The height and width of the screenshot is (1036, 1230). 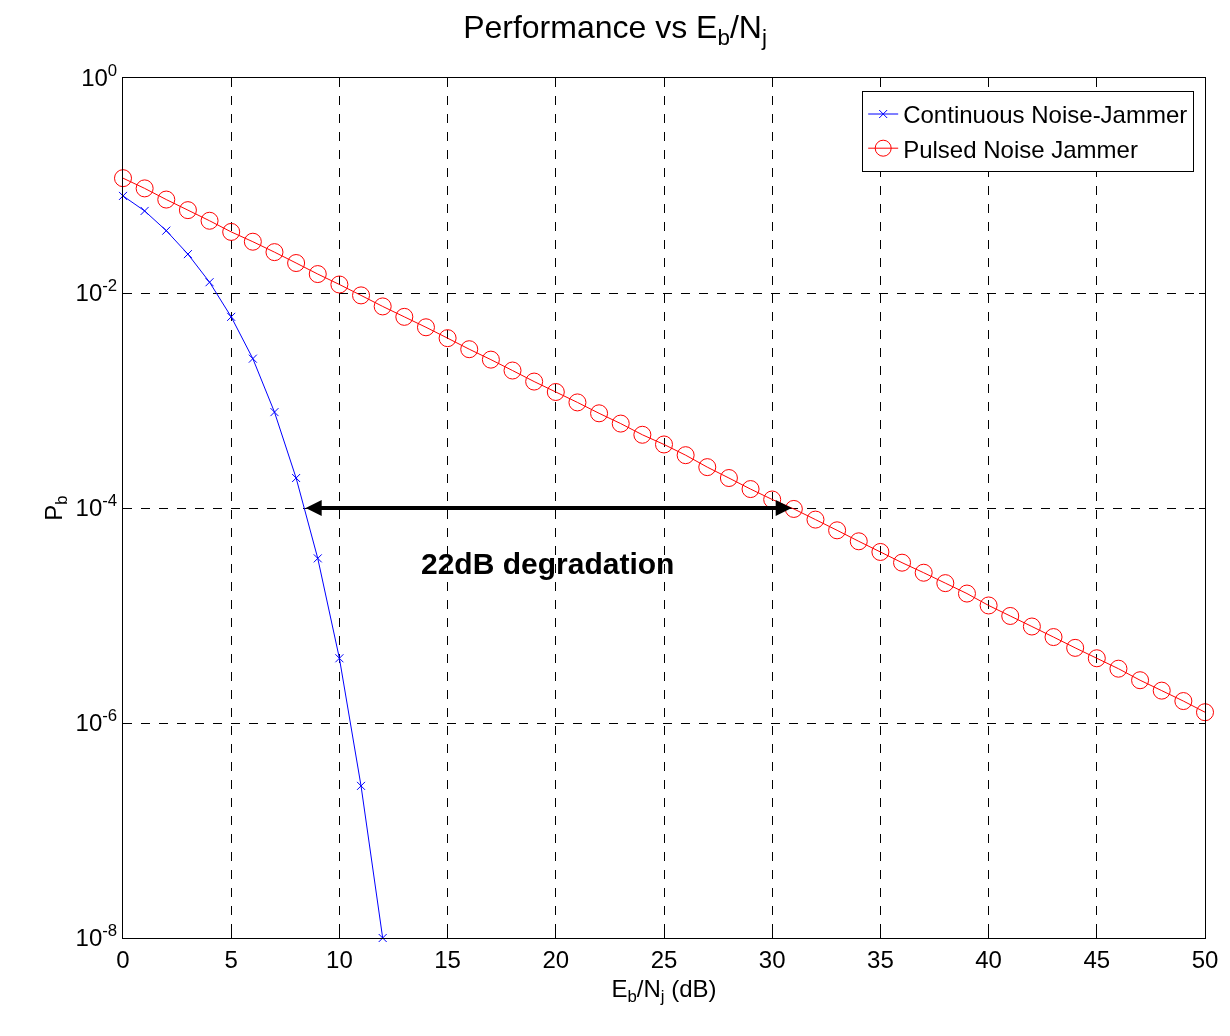 What do you see at coordinates (123, 959) in the screenshot?
I see `x-tick-label: 0` at bounding box center [123, 959].